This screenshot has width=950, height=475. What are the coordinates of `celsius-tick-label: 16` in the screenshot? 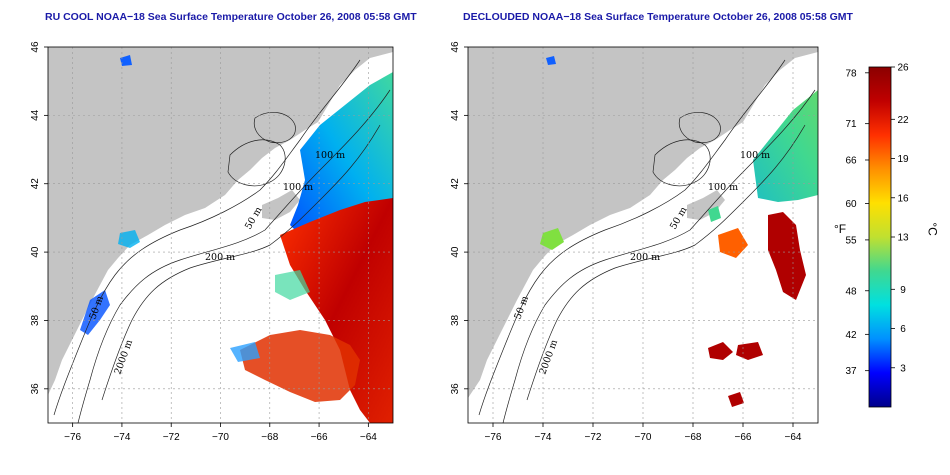 It's located at (903, 198).